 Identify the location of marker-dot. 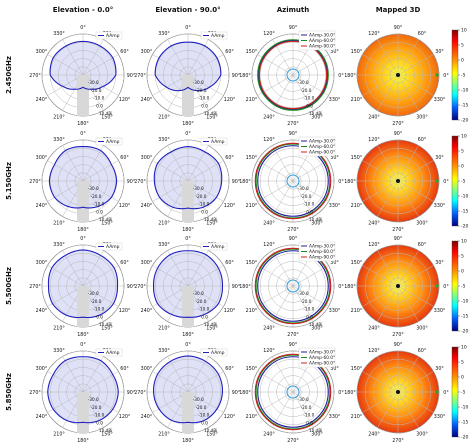
(437, 75).